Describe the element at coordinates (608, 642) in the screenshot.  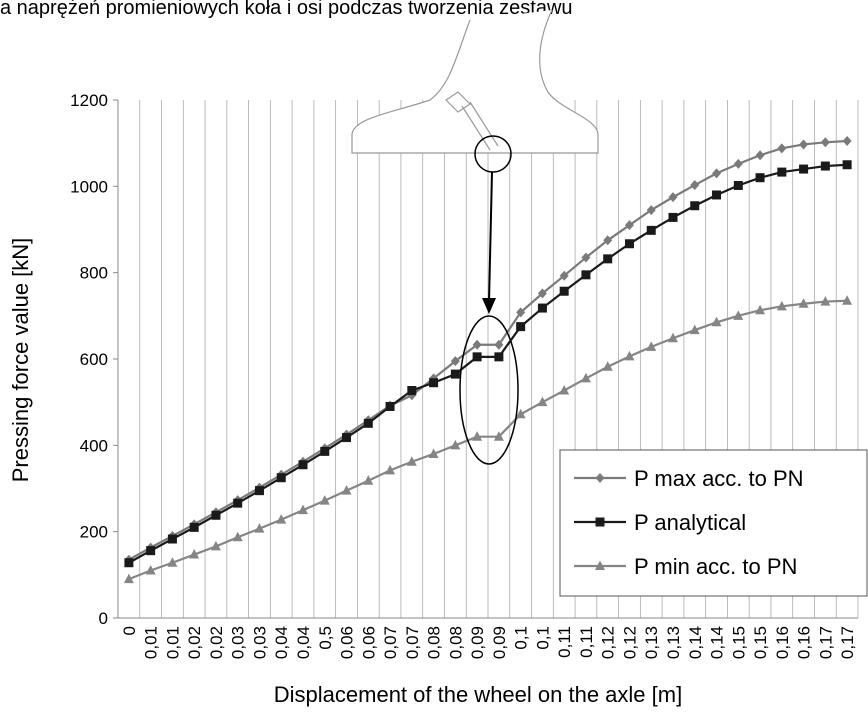
I see `x-tick-label: 0,12` at that location.